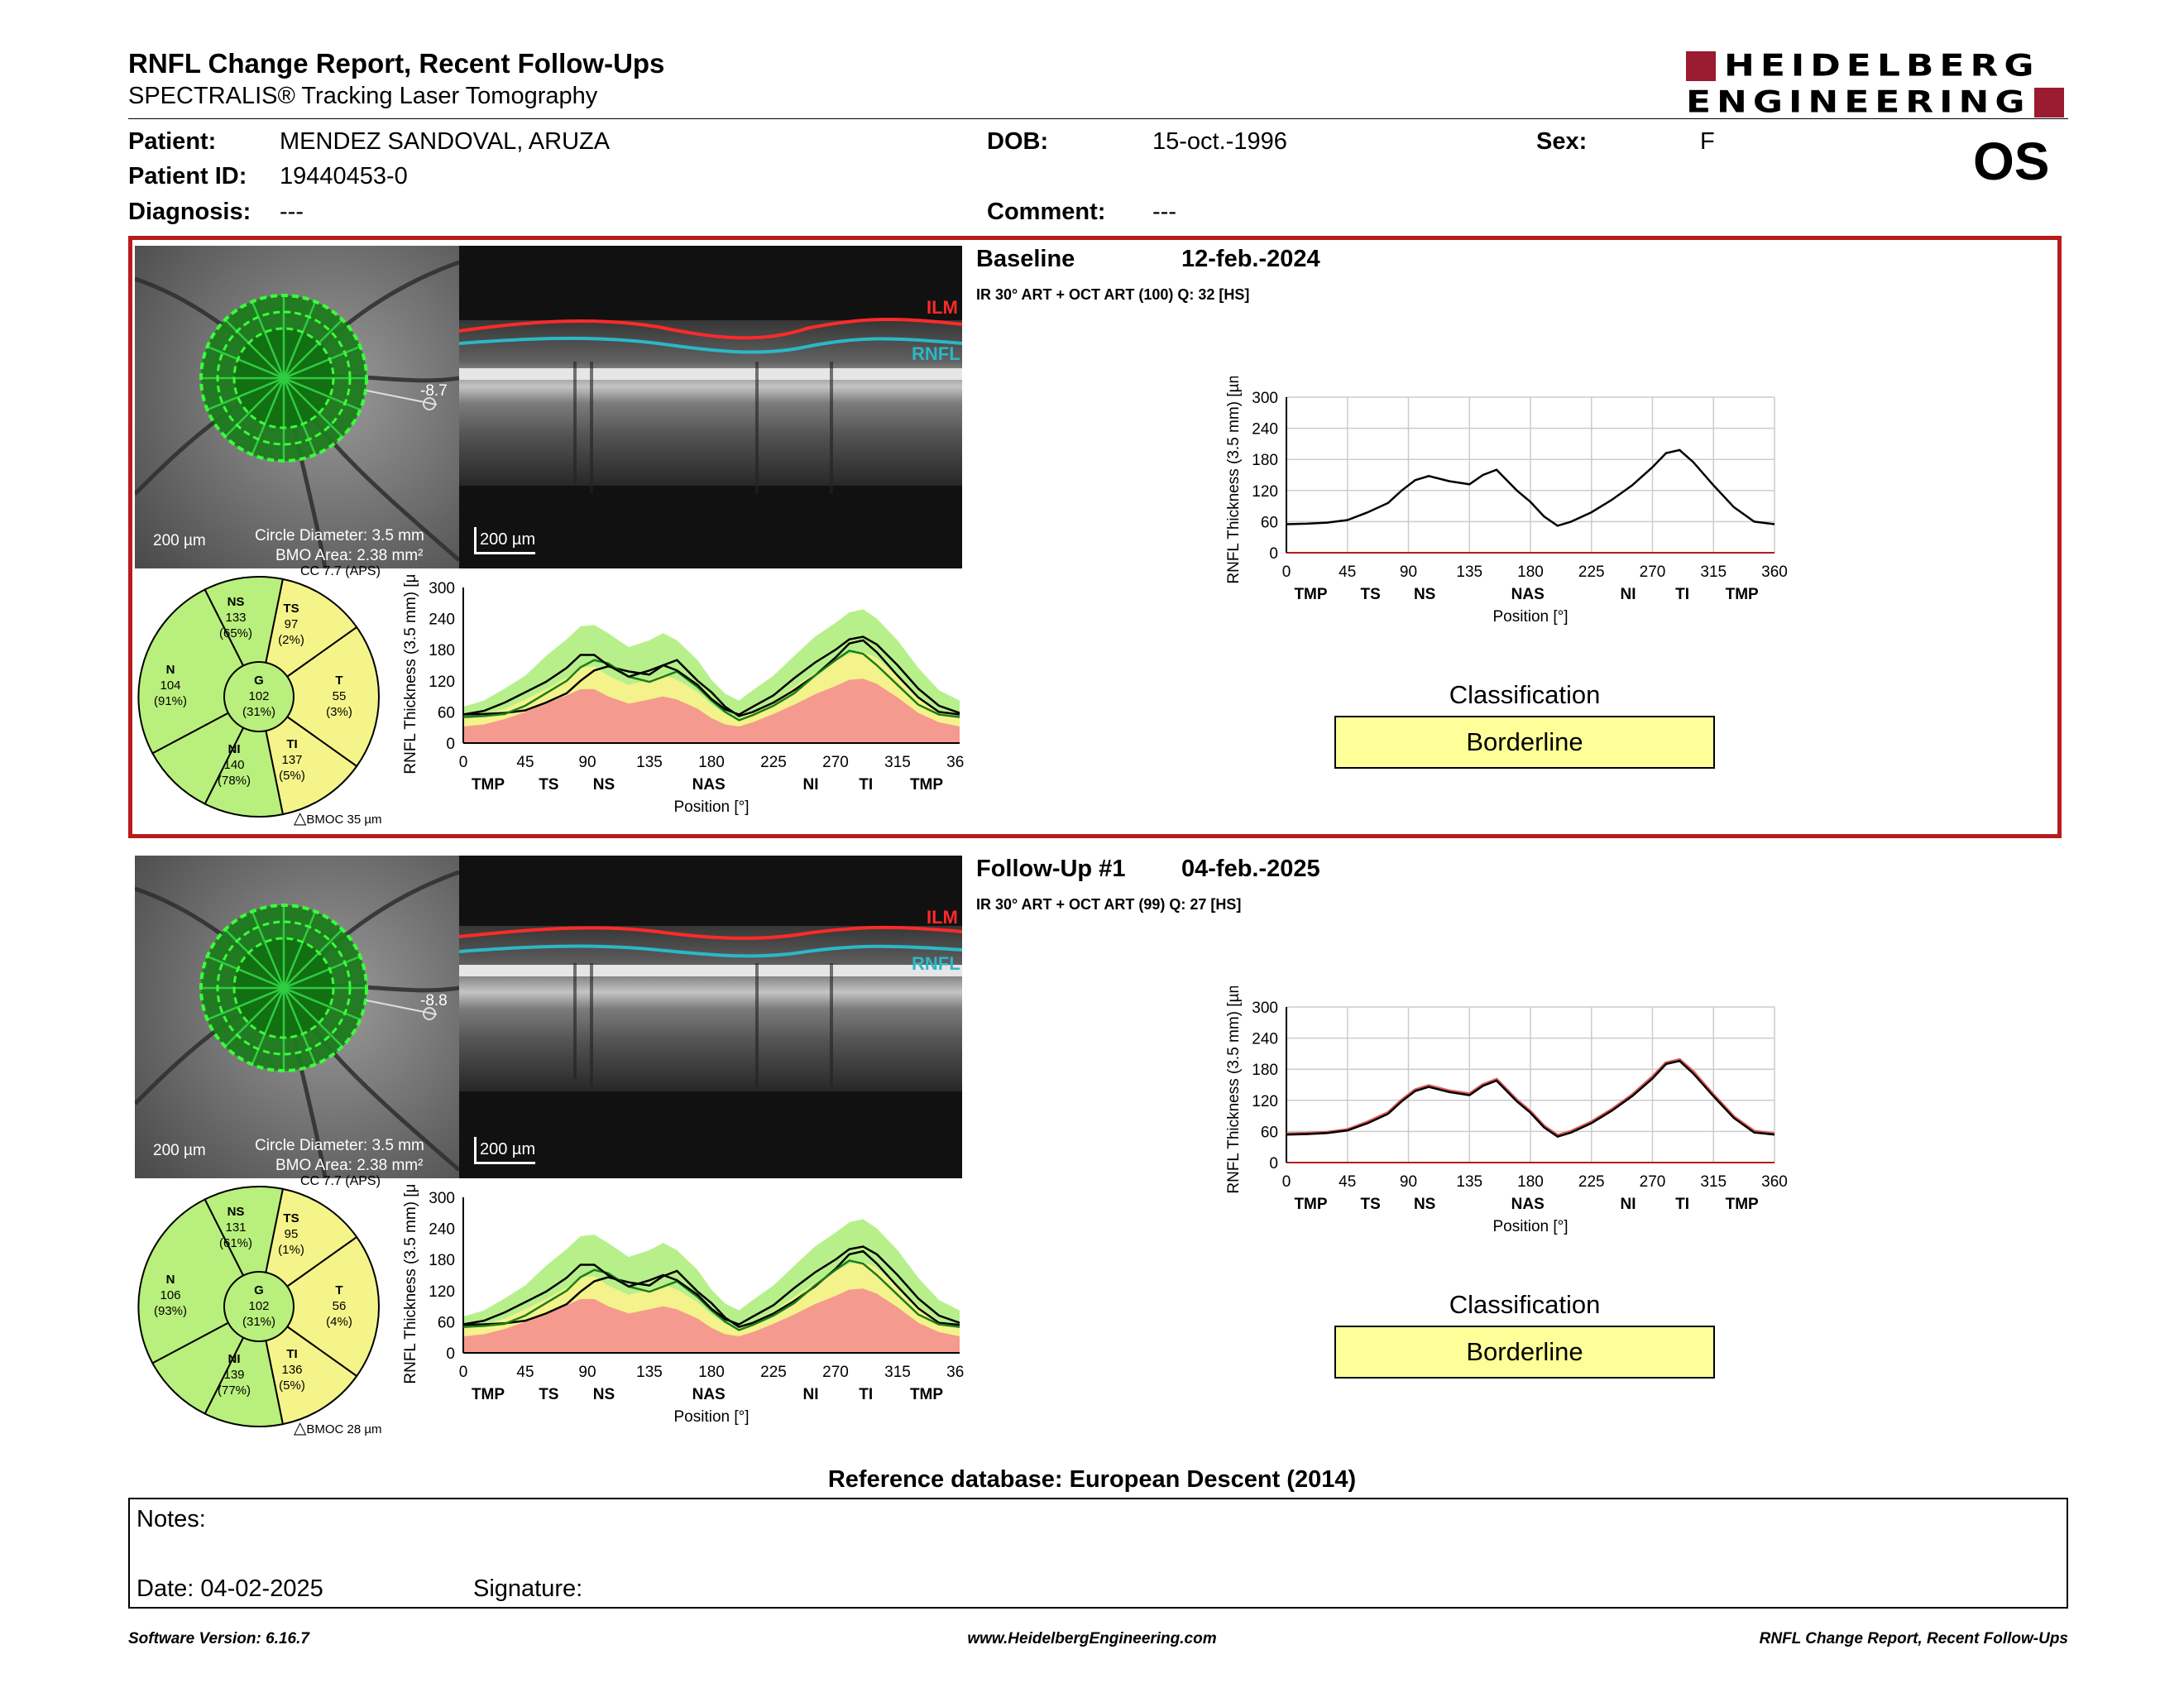  Describe the element at coordinates (170, 1295) in the screenshot. I see `sector-n: N 106 (93%)` at that location.